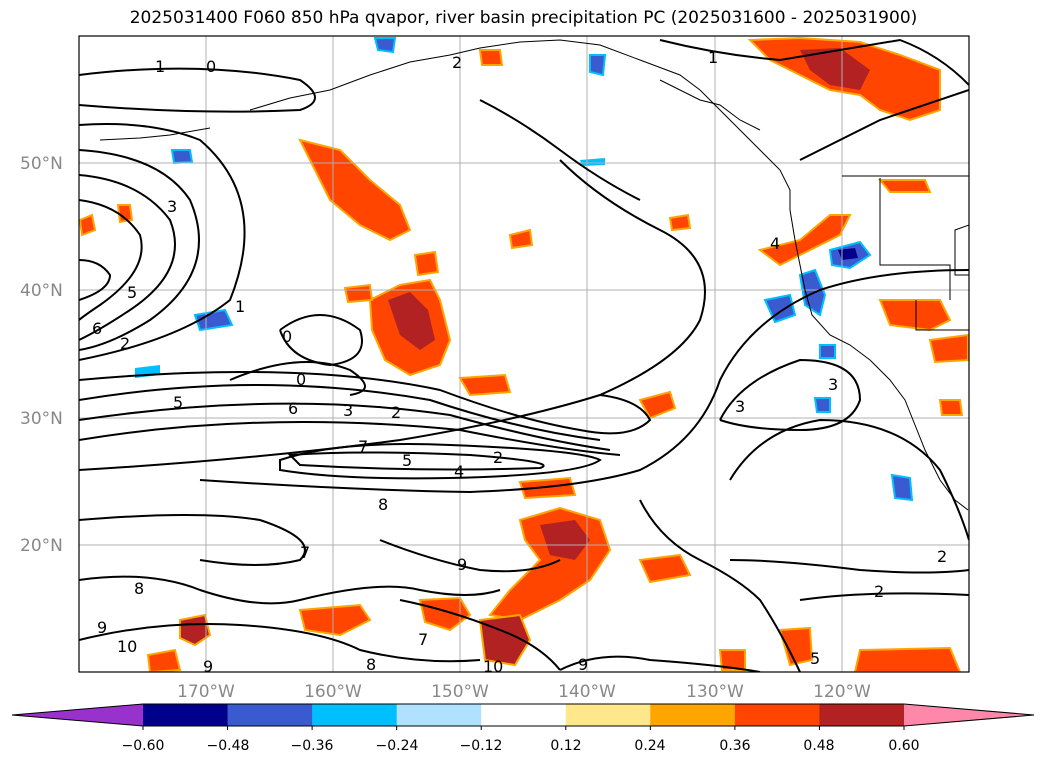 The height and width of the screenshot is (765, 1047). Describe the element at coordinates (77, 715) in the screenshot. I see `colorbar-extend-min` at that location.